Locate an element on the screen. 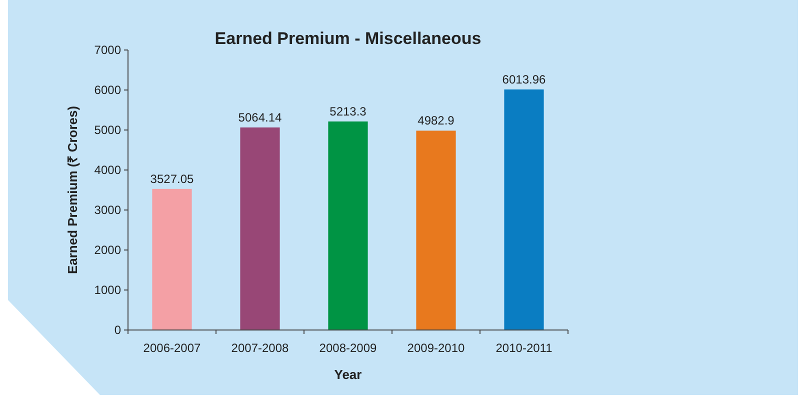 This screenshot has height=403, width=806. data-label: 4982.9 is located at coordinates (436, 121).